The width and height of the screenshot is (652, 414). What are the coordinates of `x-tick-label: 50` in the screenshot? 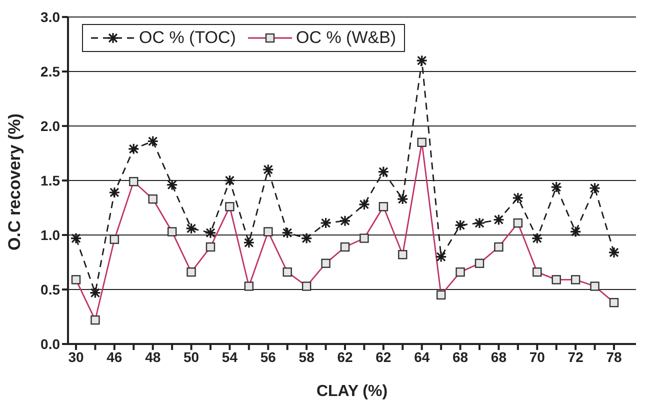 It's located at (191, 356).